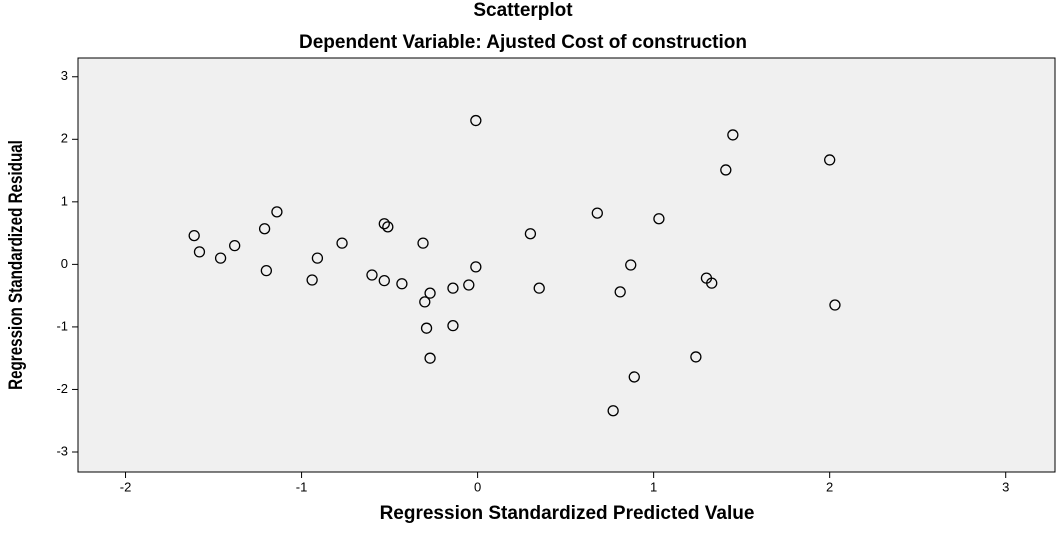  I want to click on x-tick-label: -1, so click(302, 486).